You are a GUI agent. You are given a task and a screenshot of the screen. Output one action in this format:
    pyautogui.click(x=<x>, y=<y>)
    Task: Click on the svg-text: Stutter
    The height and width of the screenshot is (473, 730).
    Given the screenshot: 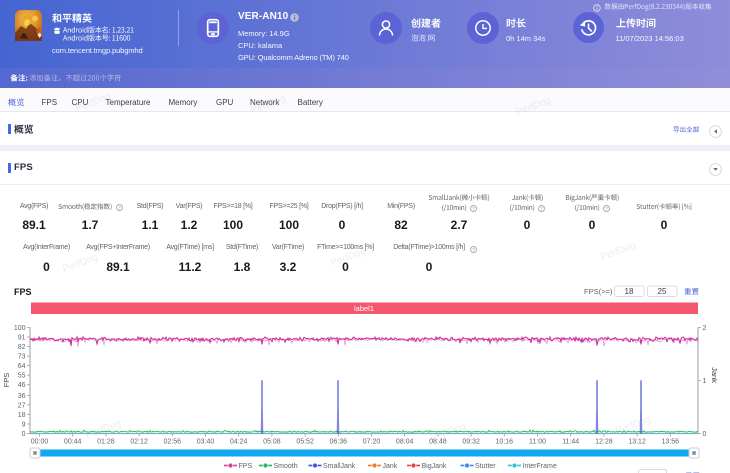 What is the action you would take?
    pyautogui.click(x=485, y=466)
    